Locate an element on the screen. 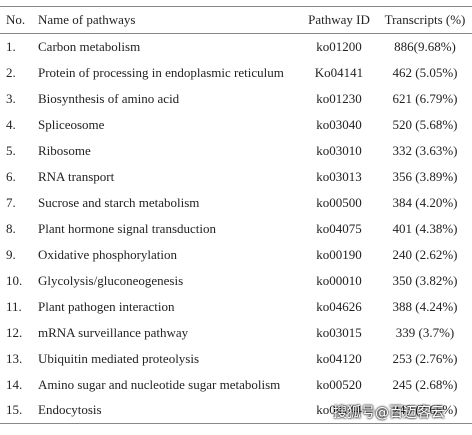 This screenshot has width=472, height=435. table-cell: Ko04141 is located at coordinates (339, 72).